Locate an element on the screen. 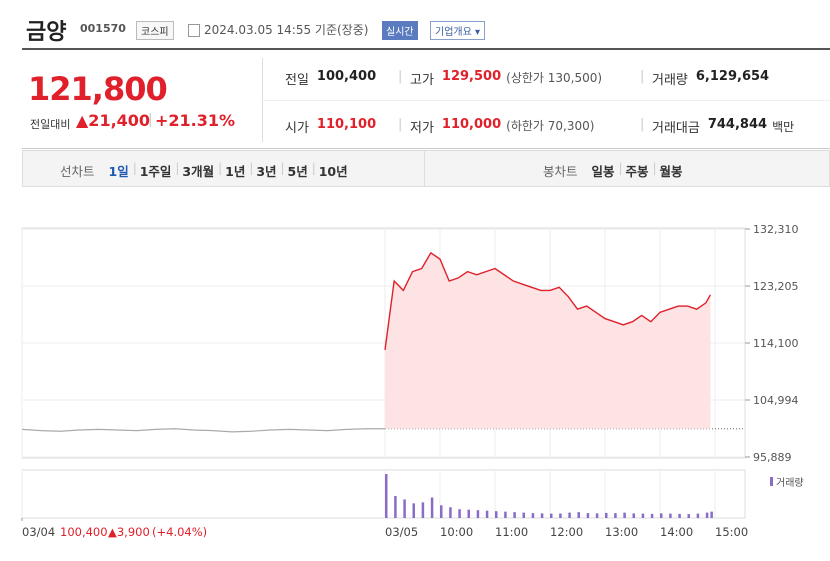 The image size is (830, 561). tab-bar is located at coordinates (426, 168).